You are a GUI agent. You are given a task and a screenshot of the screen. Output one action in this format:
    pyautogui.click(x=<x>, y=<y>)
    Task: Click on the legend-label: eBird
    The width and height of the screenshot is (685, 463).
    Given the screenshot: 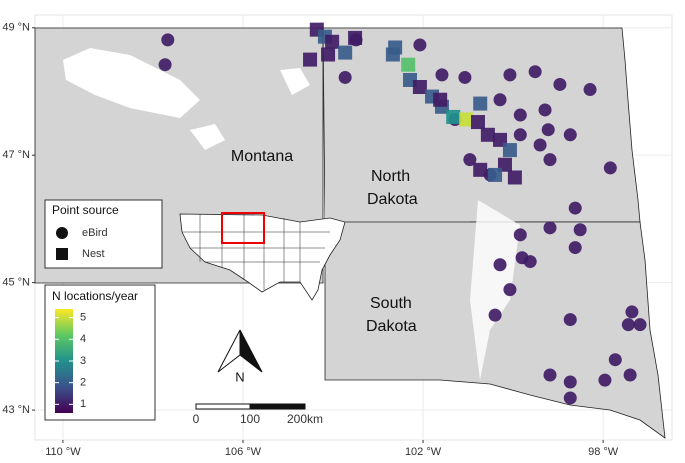 What is the action you would take?
    pyautogui.click(x=95, y=233)
    